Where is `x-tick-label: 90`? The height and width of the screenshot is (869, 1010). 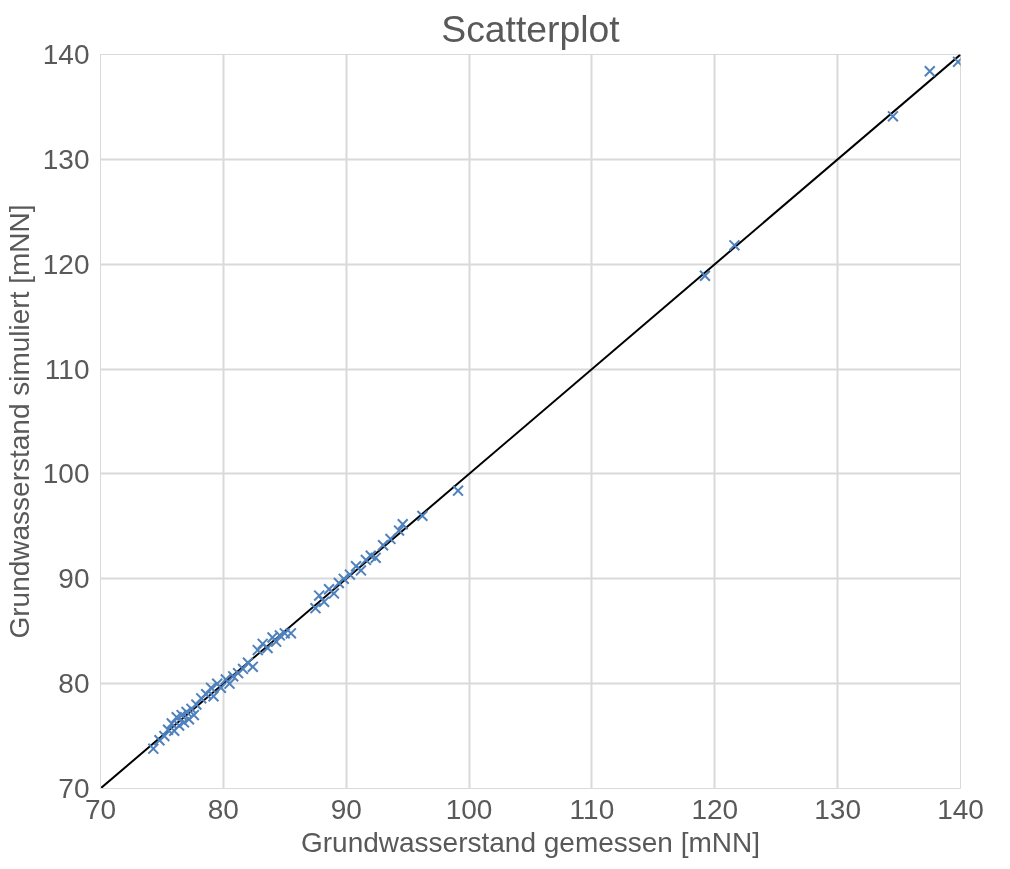 x-tick-label: 90 is located at coordinates (346, 809).